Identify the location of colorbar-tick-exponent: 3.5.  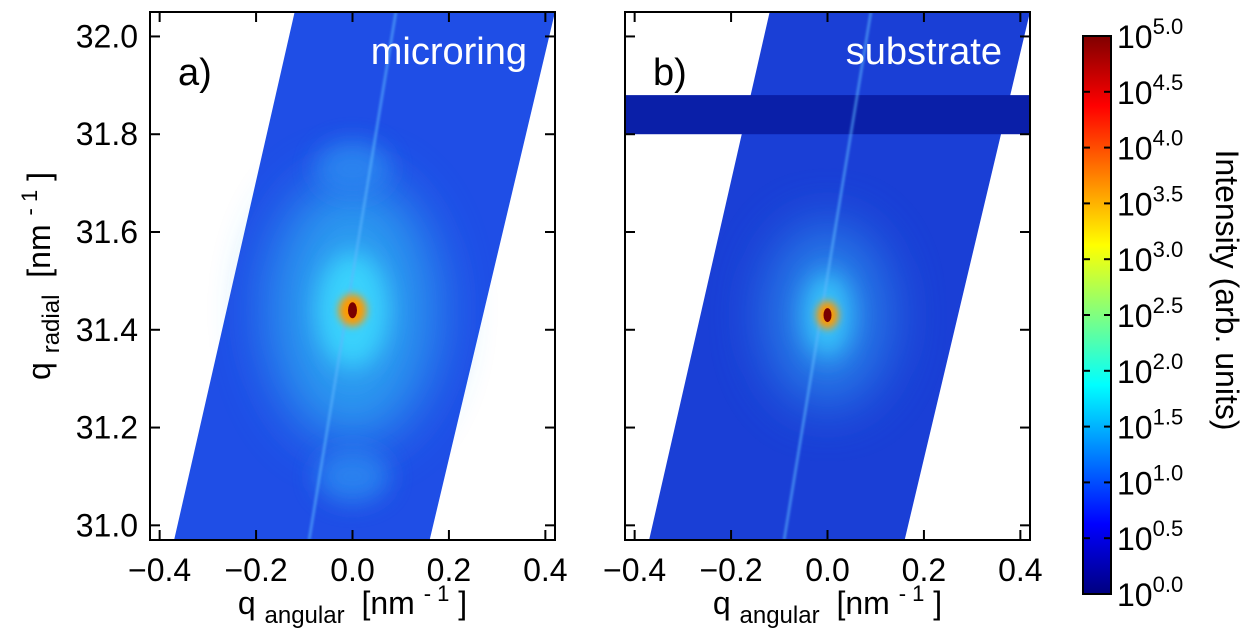
(1168, 193).